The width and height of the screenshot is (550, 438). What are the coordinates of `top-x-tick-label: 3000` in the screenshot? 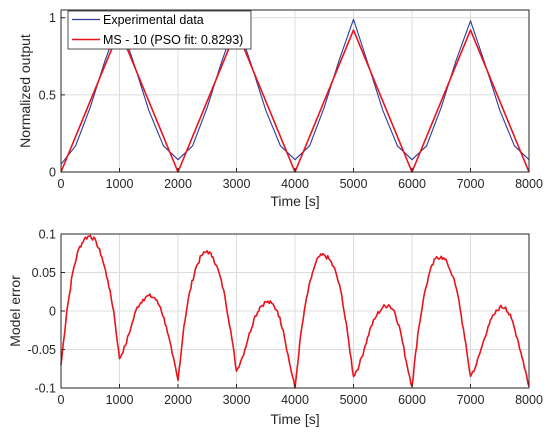 It's located at (237, 184).